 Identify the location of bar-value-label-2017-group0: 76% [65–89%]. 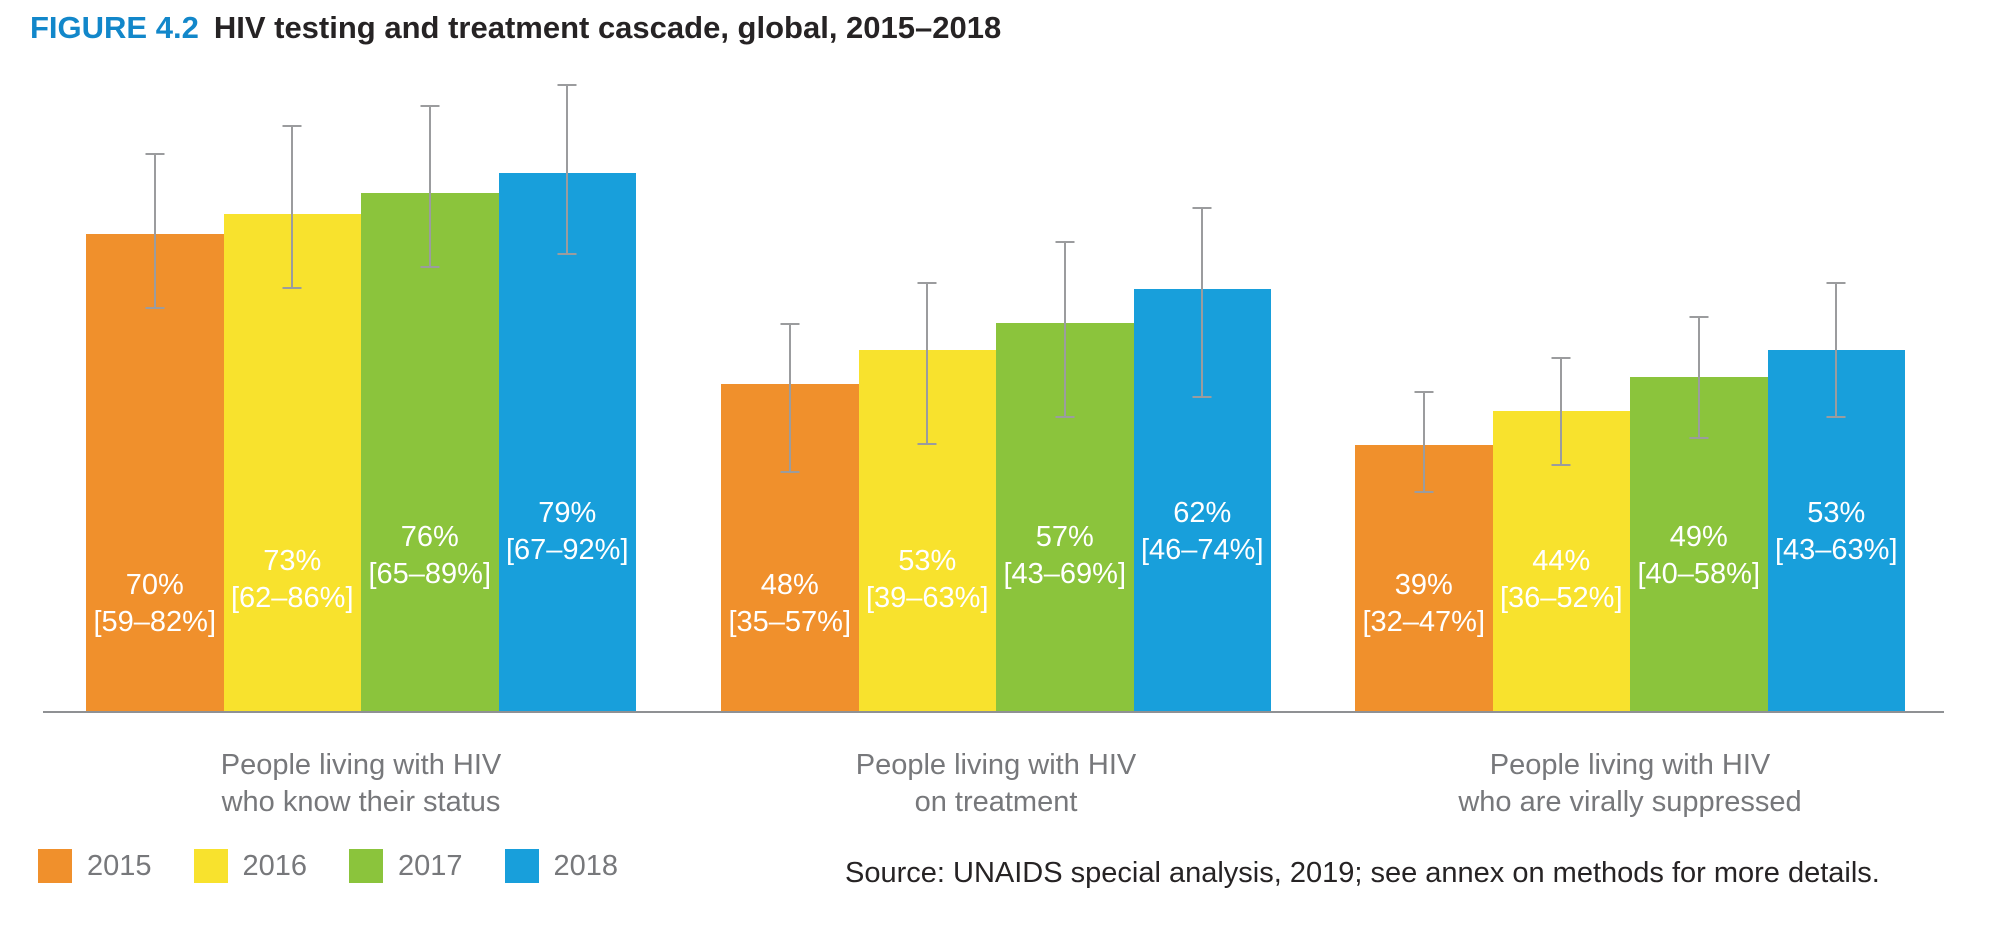
(430, 556).